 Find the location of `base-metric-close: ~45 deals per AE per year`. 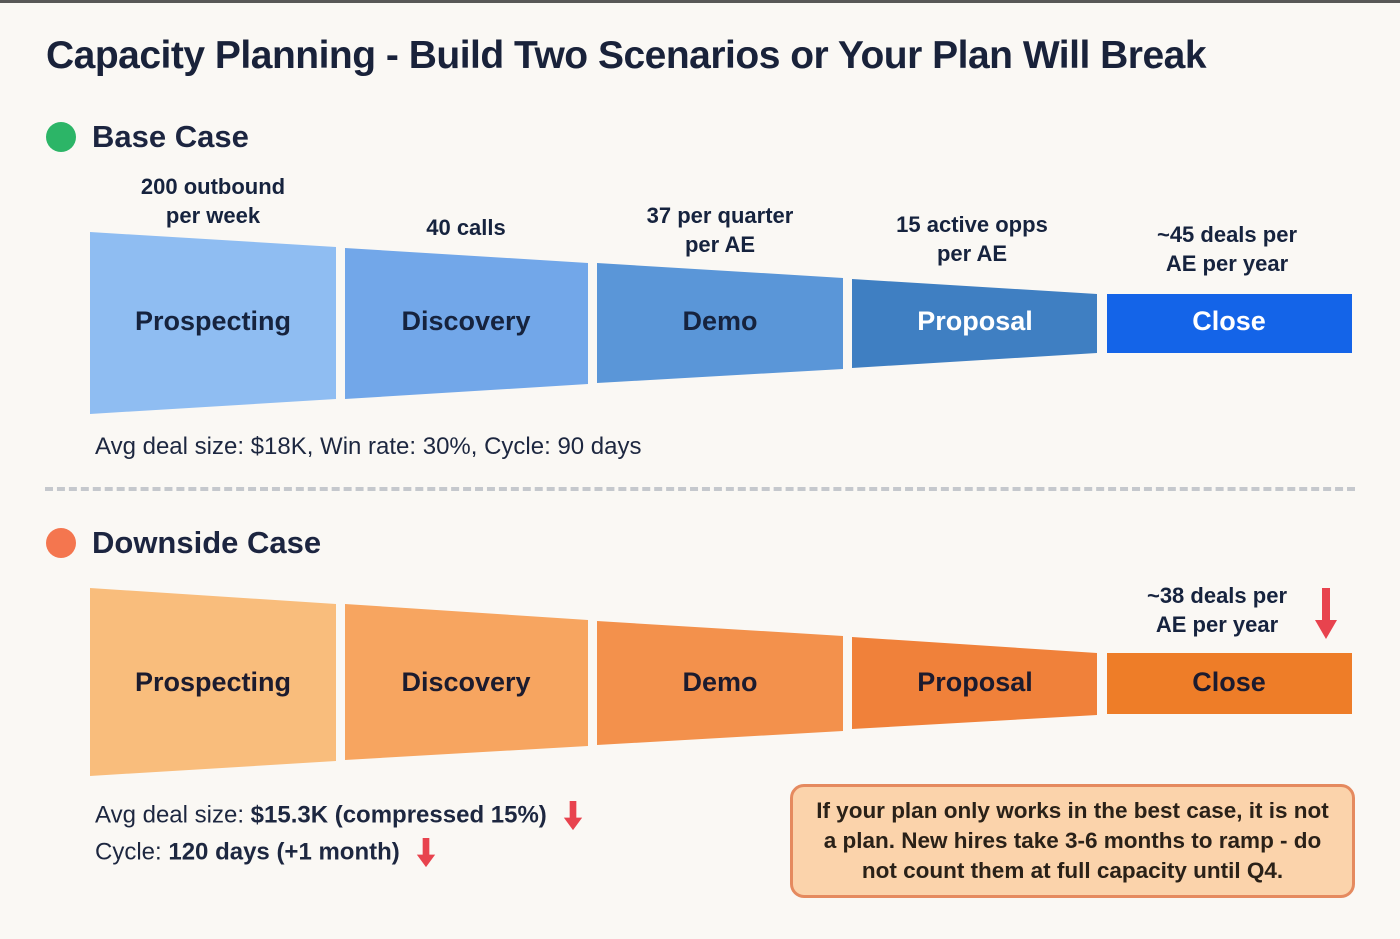

base-metric-close: ~45 deals per AE per year is located at coordinates (1227, 249).